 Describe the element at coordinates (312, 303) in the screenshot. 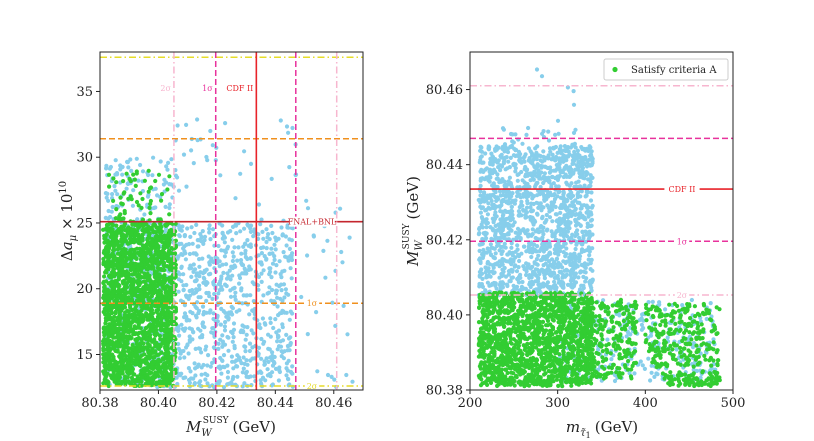

I see `left-hline-label-3: 1σ` at that location.